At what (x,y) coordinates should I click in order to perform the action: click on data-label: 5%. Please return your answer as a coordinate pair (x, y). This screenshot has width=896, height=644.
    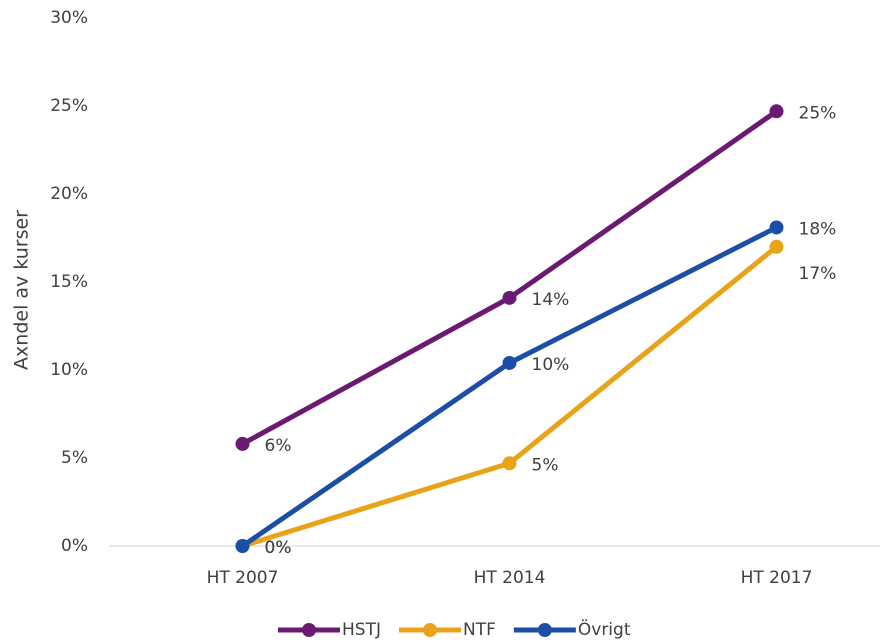
    Looking at the image, I should click on (545, 465).